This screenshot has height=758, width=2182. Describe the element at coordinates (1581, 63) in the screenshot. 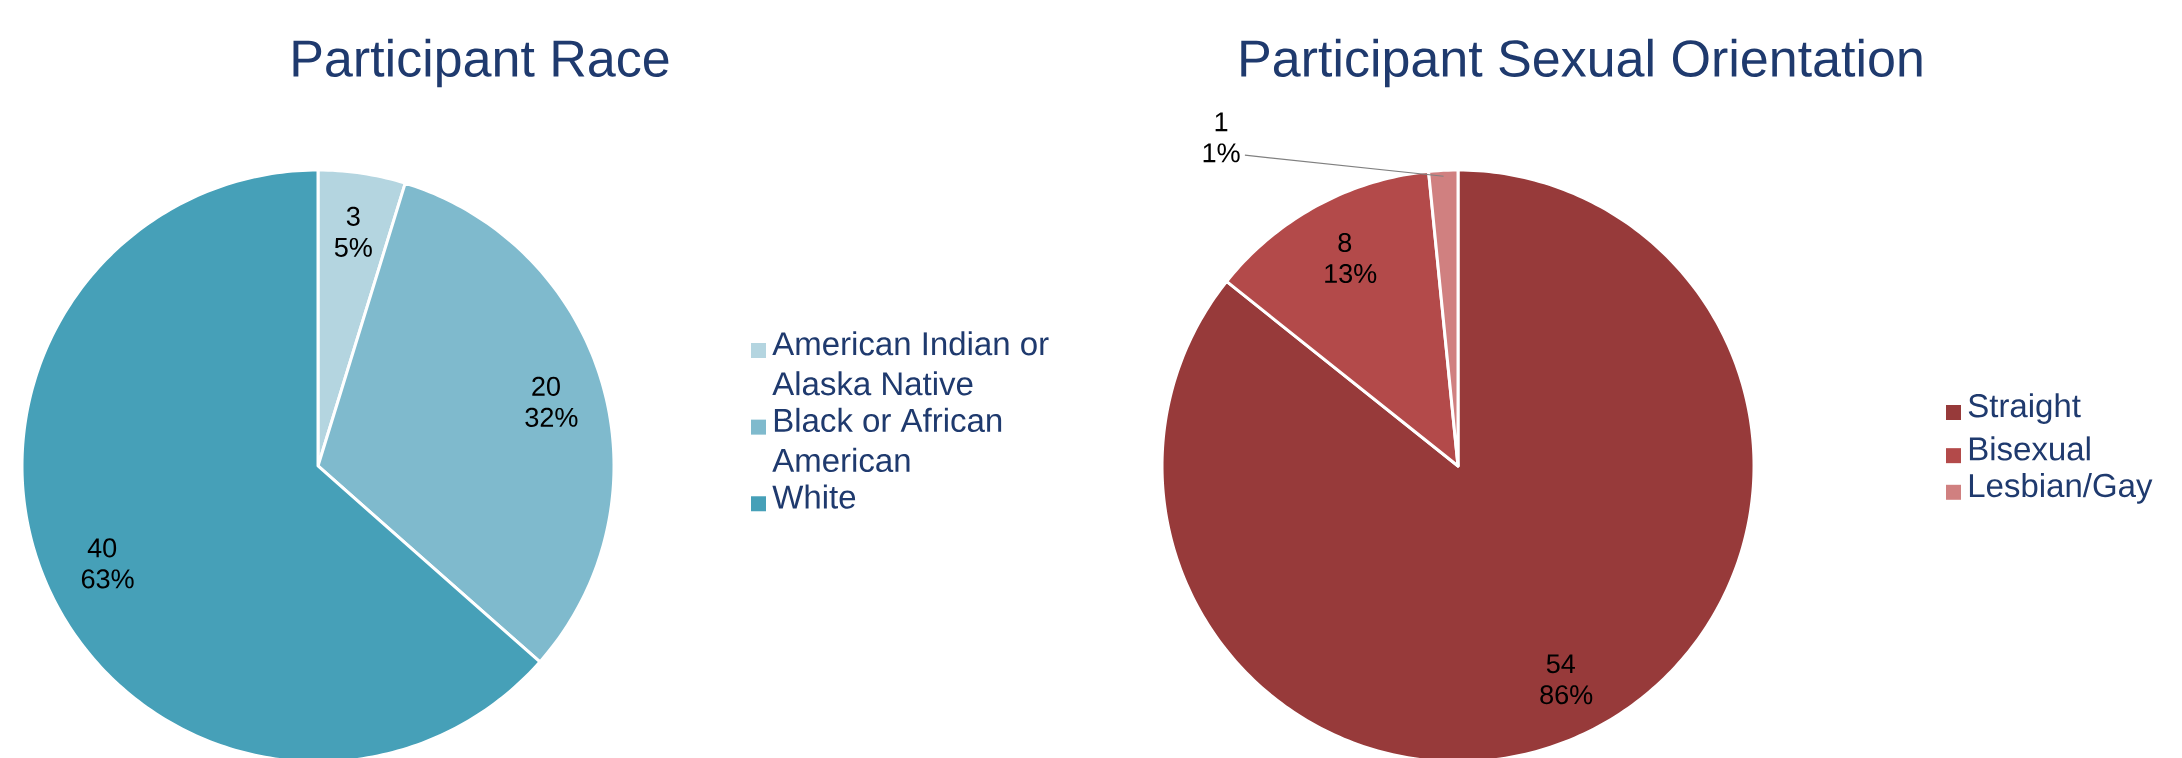

I see `chart-title: Participant Sexual Orientation` at that location.